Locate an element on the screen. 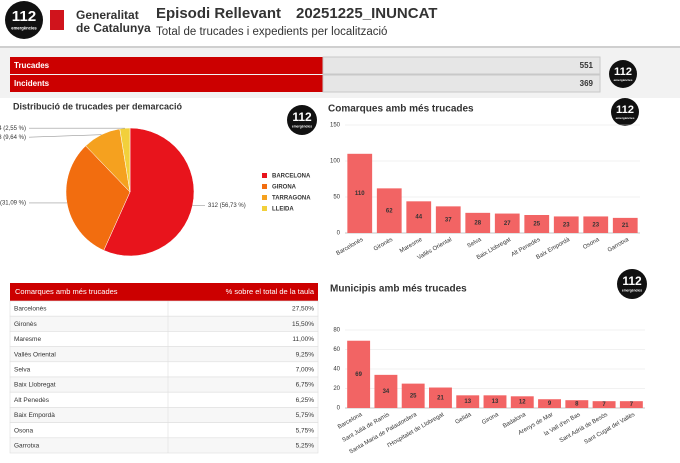 The height and width of the screenshot is (463, 680). header-rule is located at coordinates (340, 47).